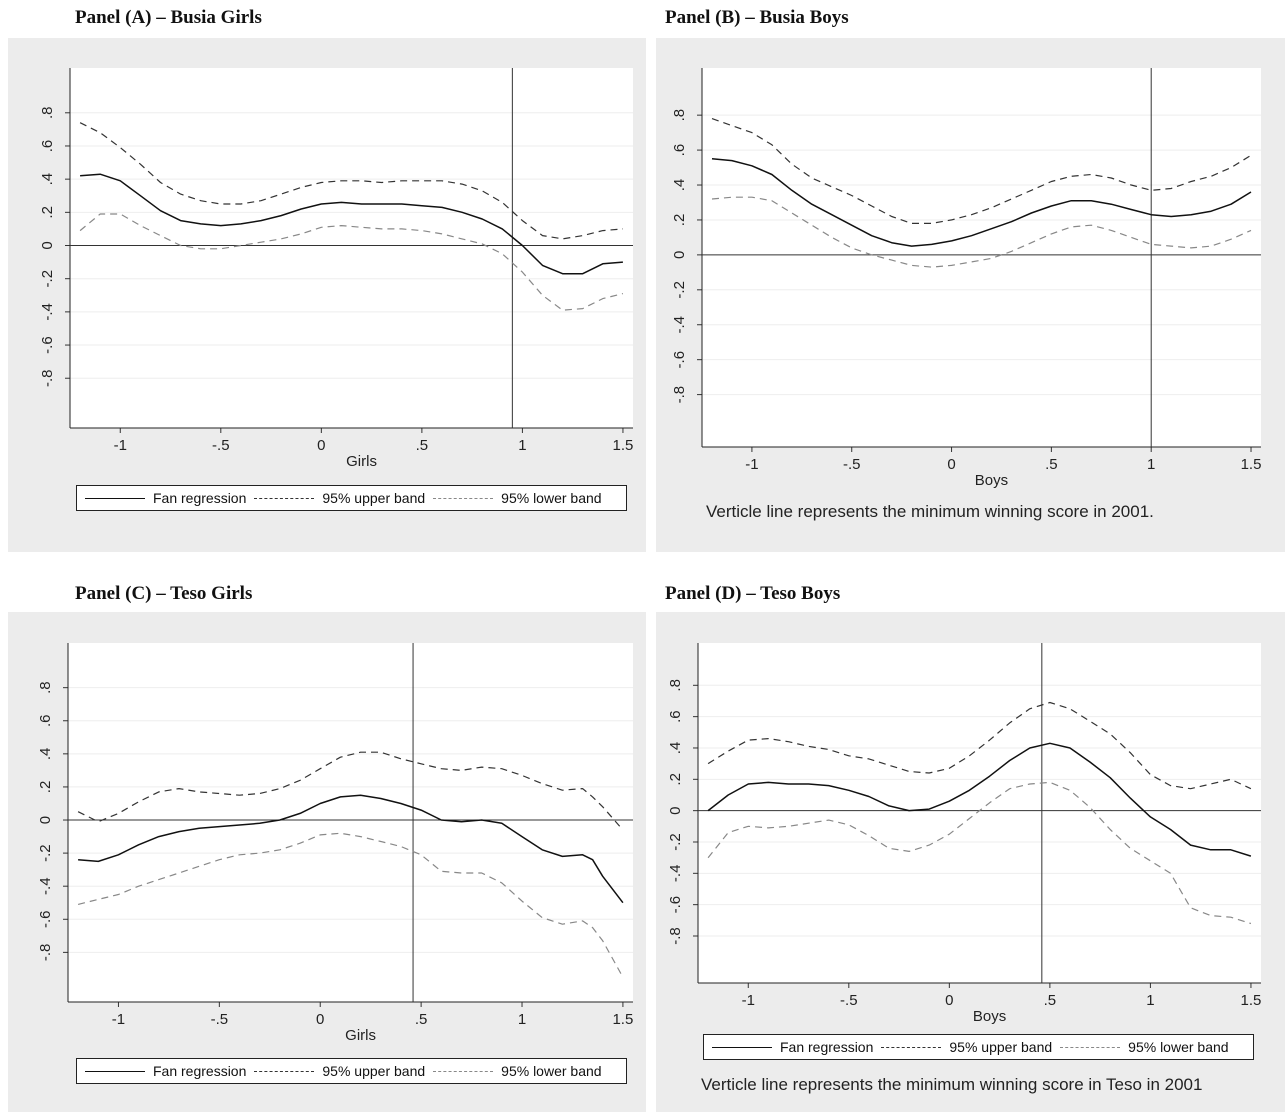  Describe the element at coordinates (757, 17) in the screenshot. I see `panel-b-title: Panel (B) – Busia Boys` at that location.